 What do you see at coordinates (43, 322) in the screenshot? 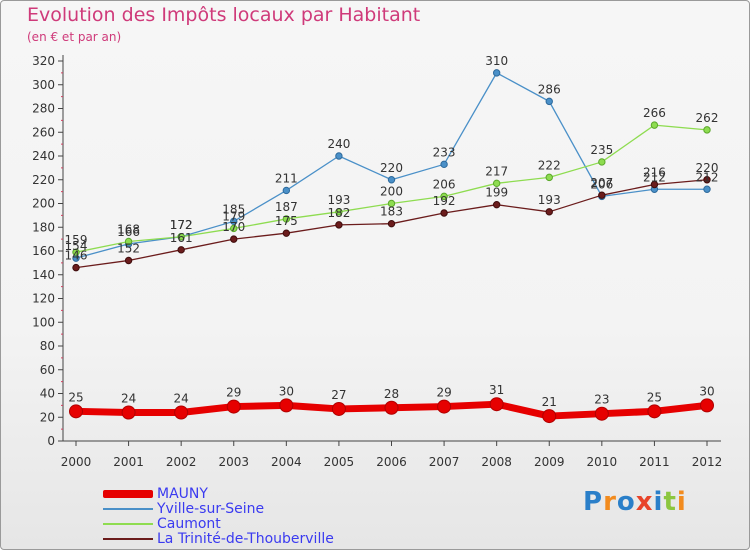
I see `y-tick-label: 100` at bounding box center [43, 322].